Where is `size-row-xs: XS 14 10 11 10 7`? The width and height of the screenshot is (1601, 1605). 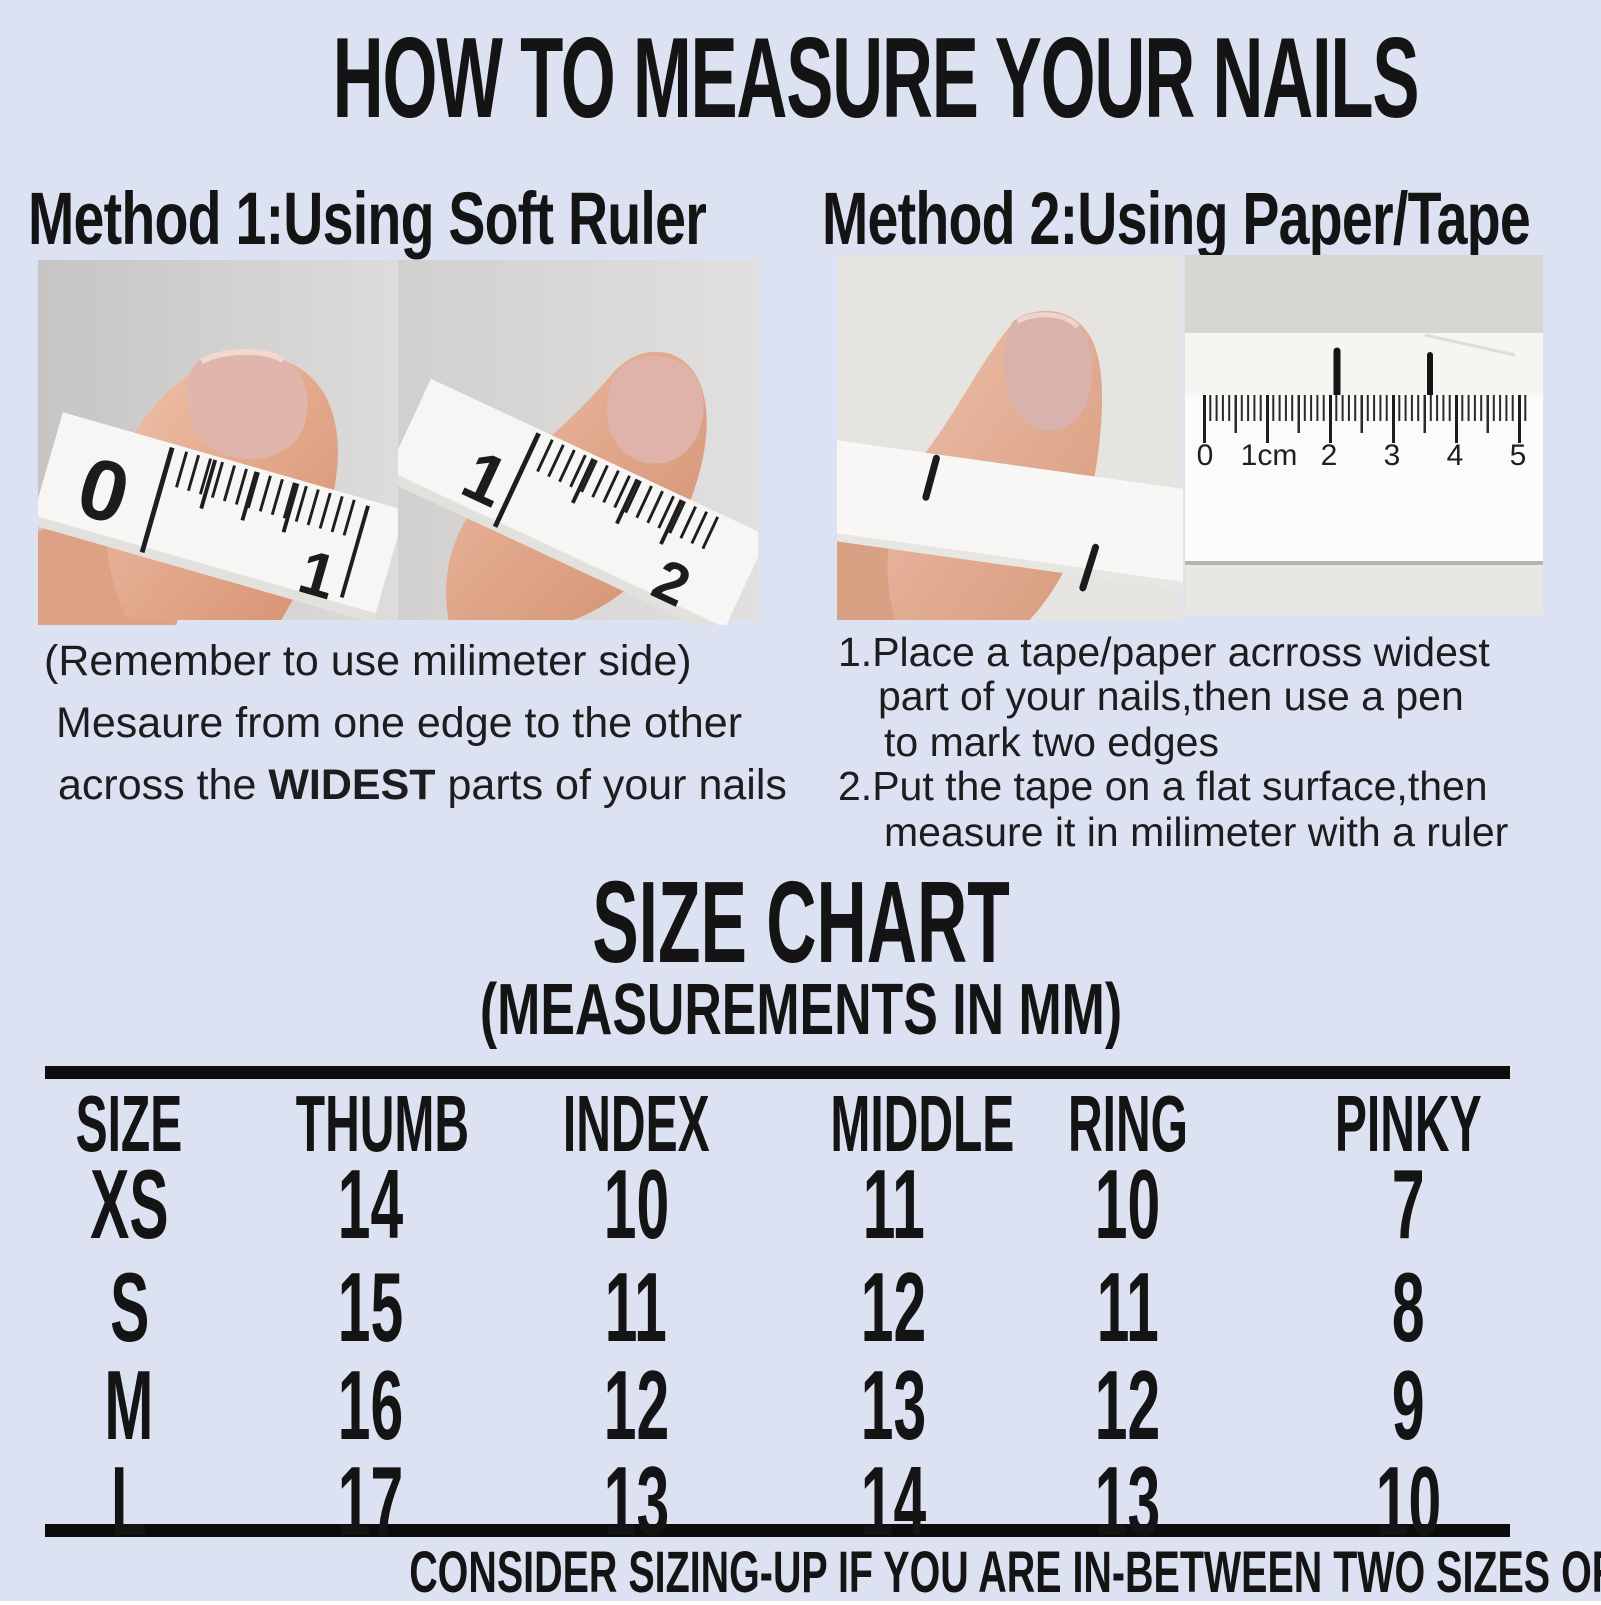
size-row-xs: XS 14 10 11 10 7 is located at coordinates (757, 1204).